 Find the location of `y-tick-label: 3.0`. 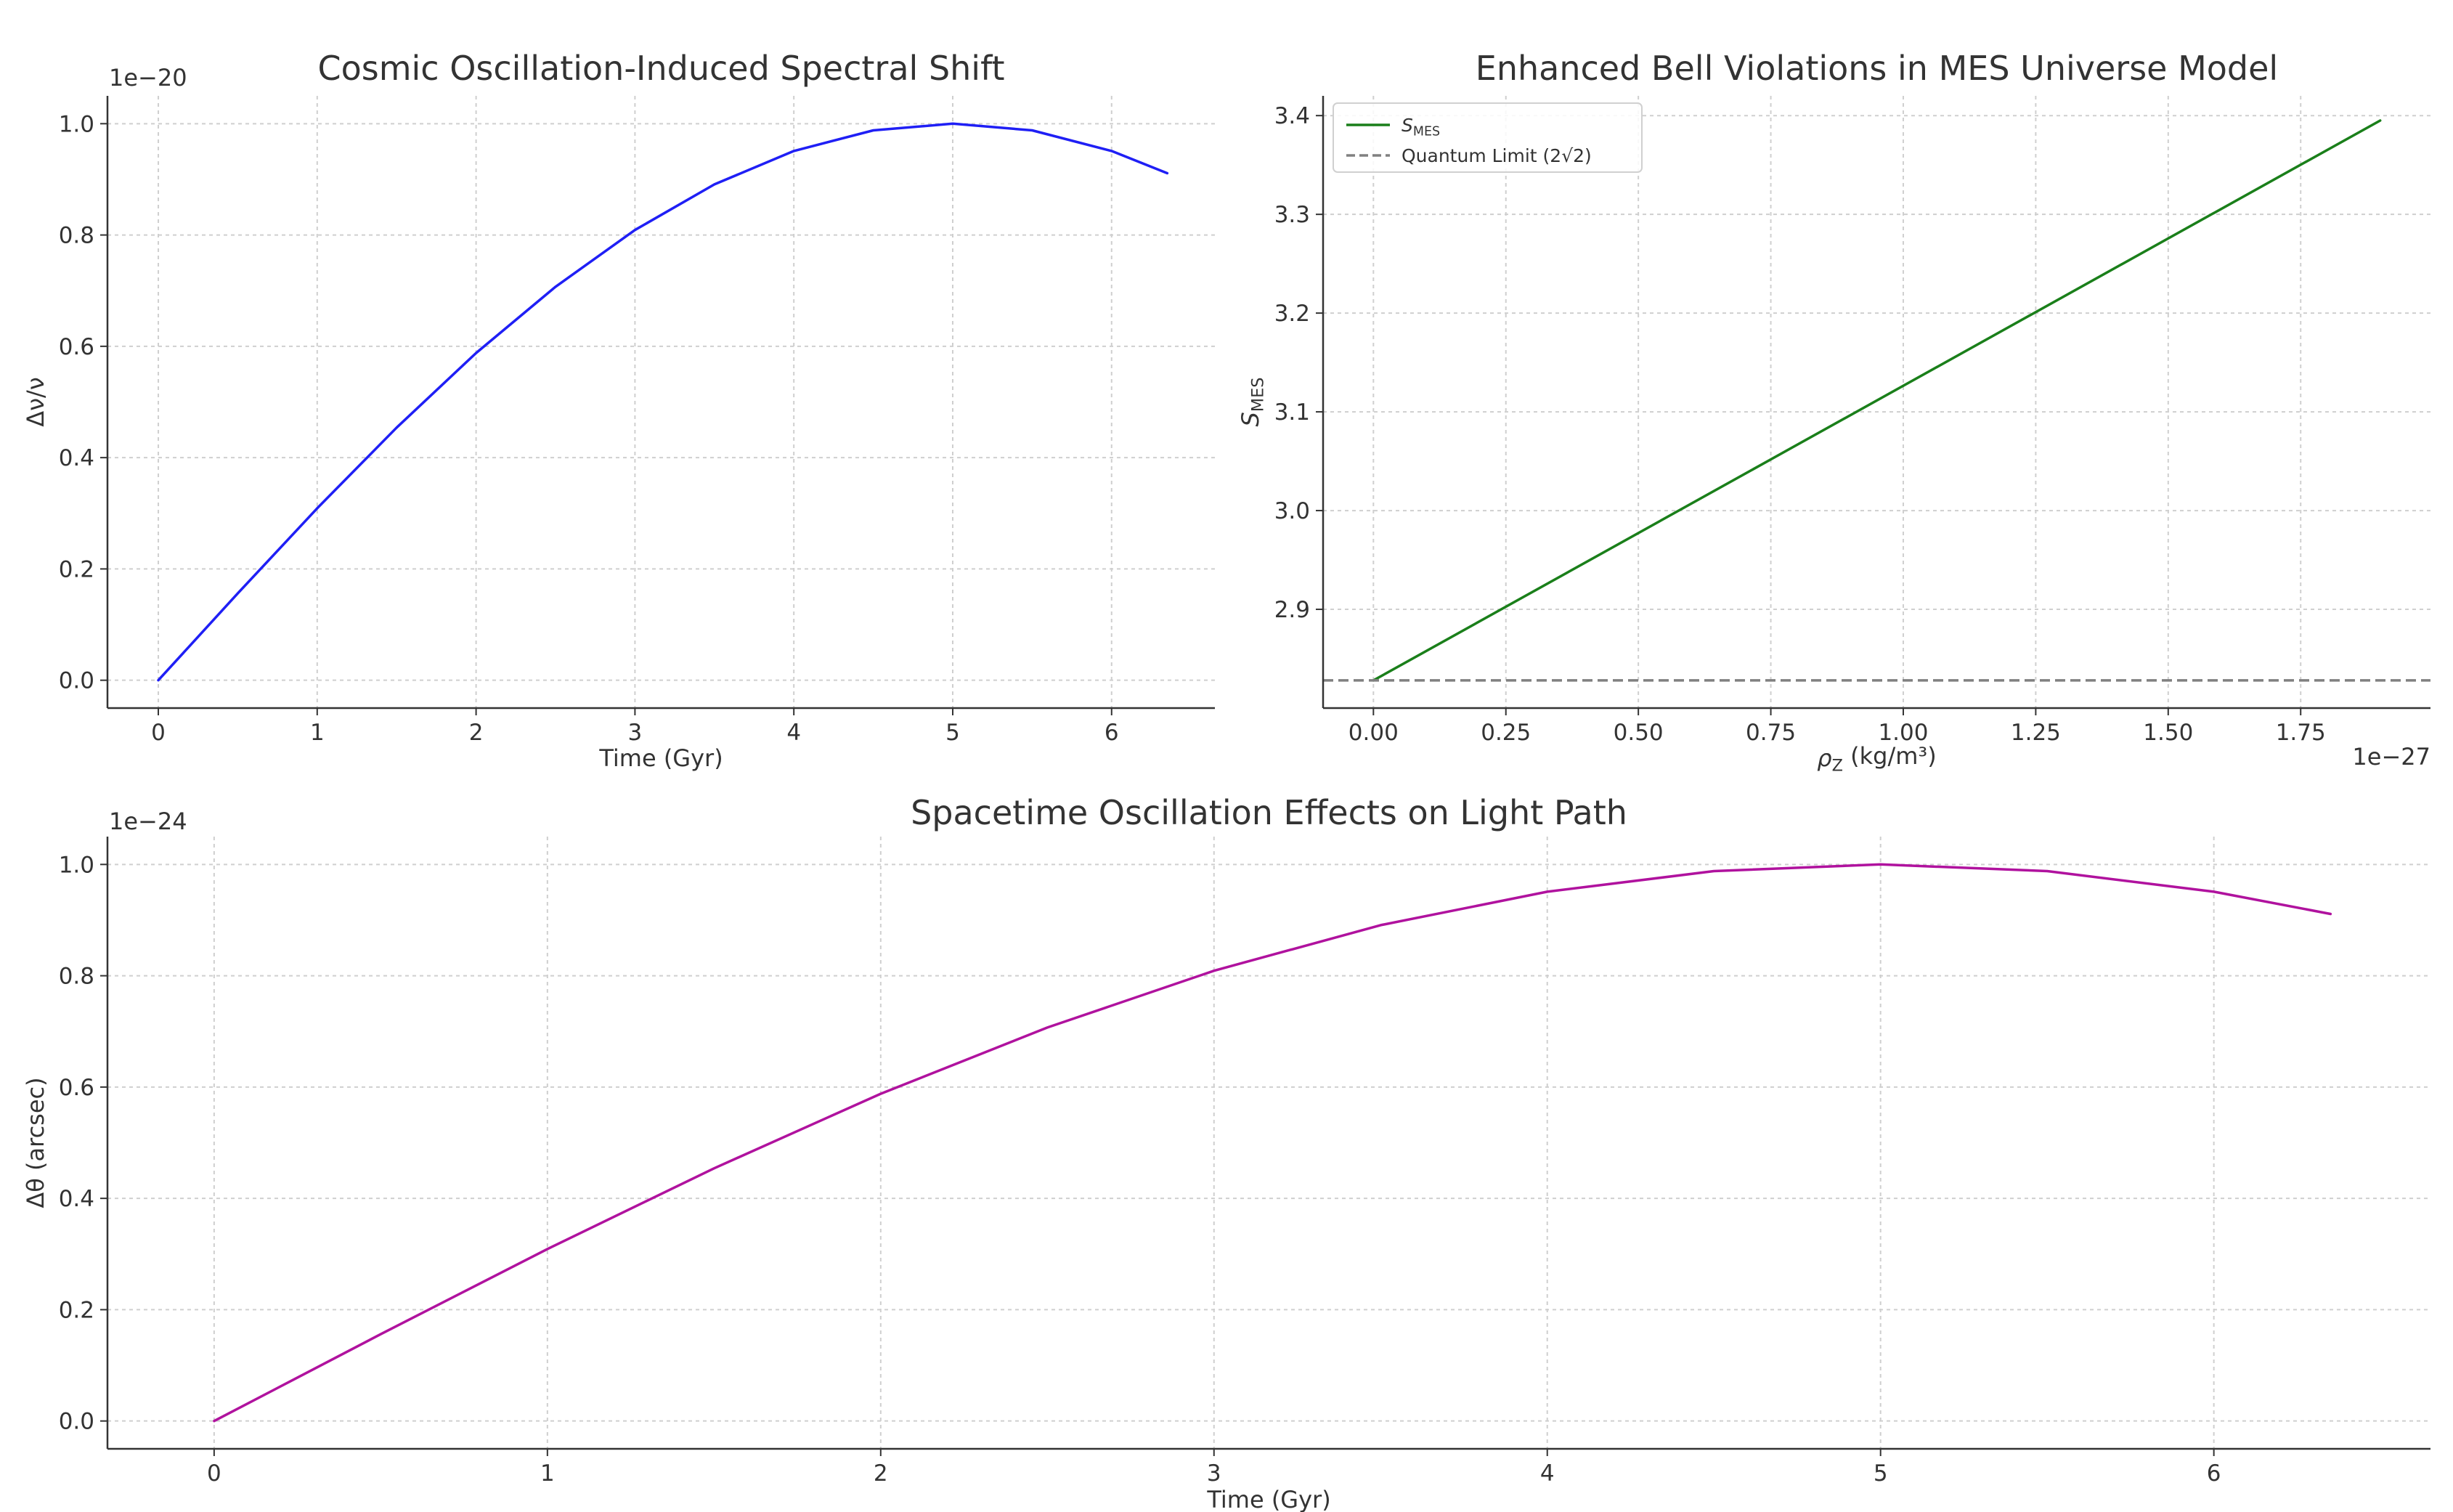

y-tick-label: 3.0 is located at coordinates (1292, 511).